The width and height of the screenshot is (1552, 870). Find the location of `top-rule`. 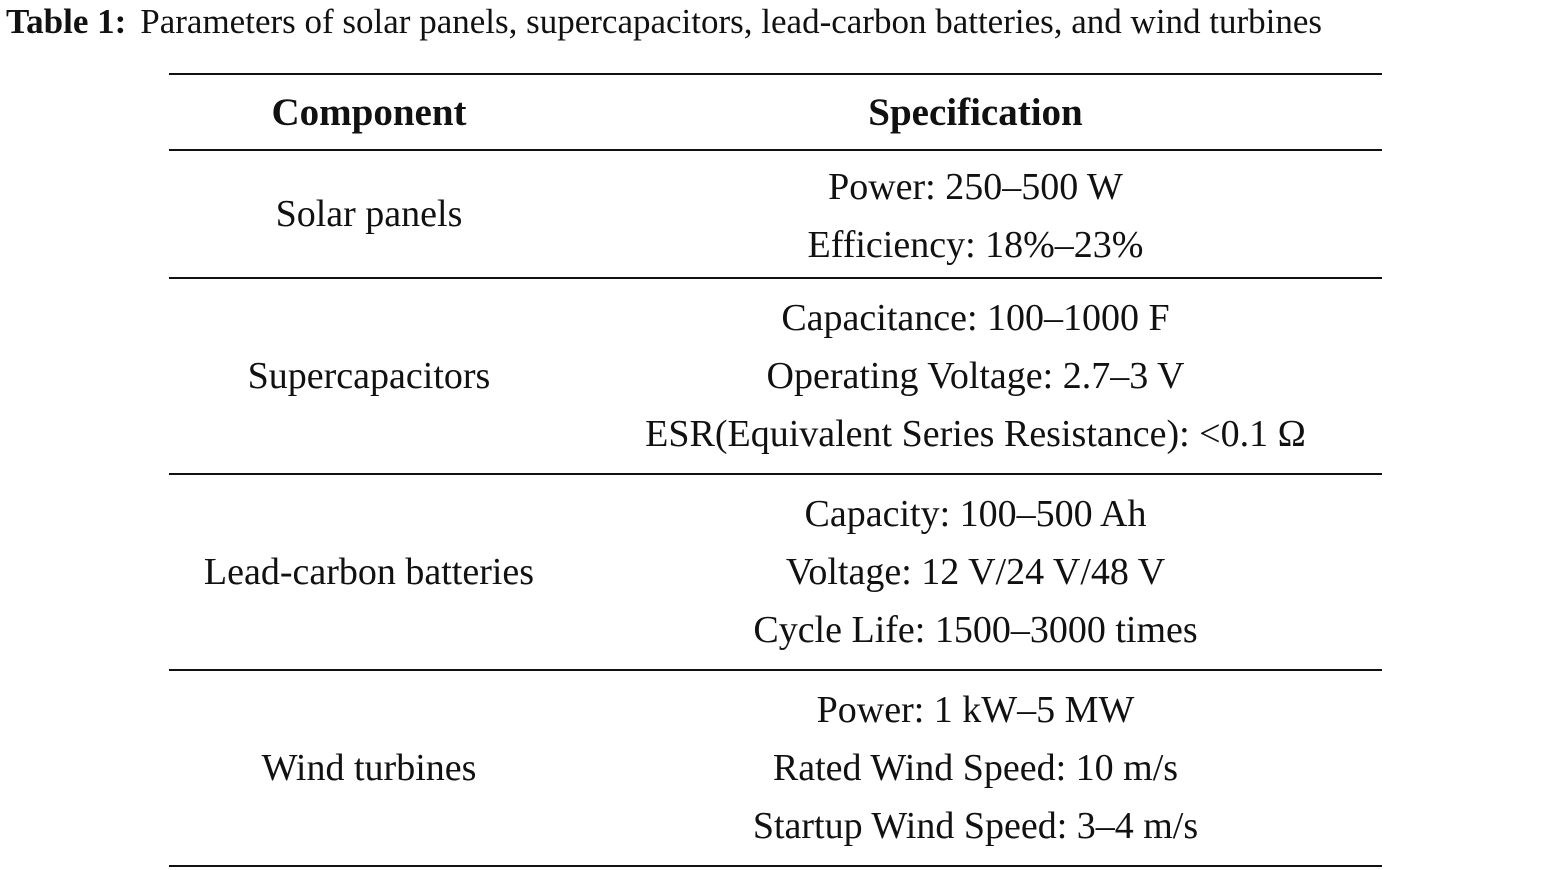

top-rule is located at coordinates (775, 74).